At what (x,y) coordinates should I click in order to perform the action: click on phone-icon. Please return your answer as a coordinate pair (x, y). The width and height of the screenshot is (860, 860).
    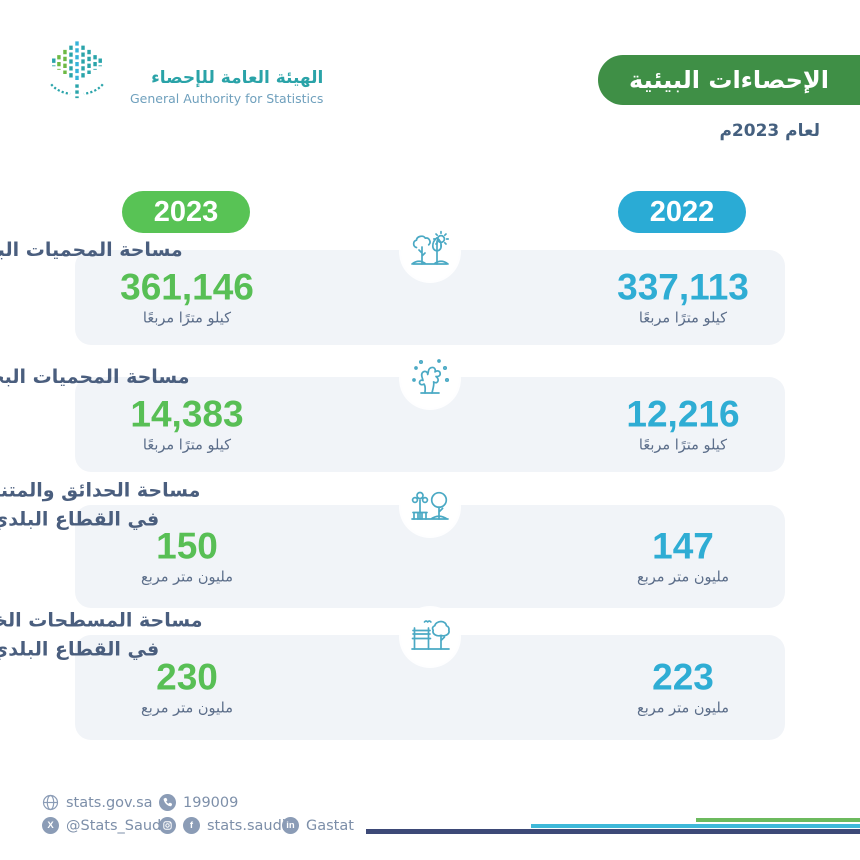
    Looking at the image, I should click on (167, 802).